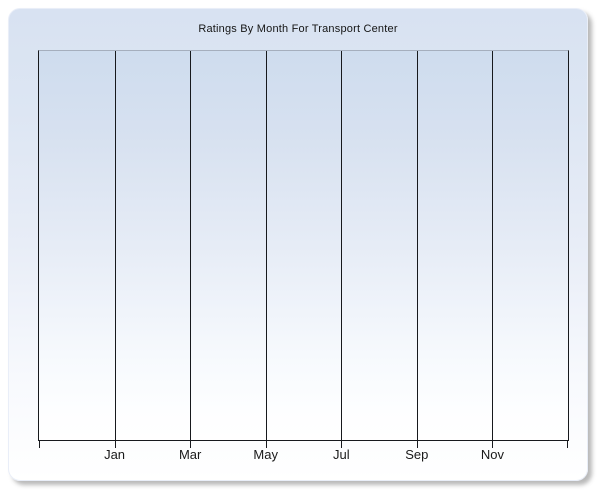 This screenshot has width=600, height=500. I want to click on x-axis-label: May, so click(265, 454).